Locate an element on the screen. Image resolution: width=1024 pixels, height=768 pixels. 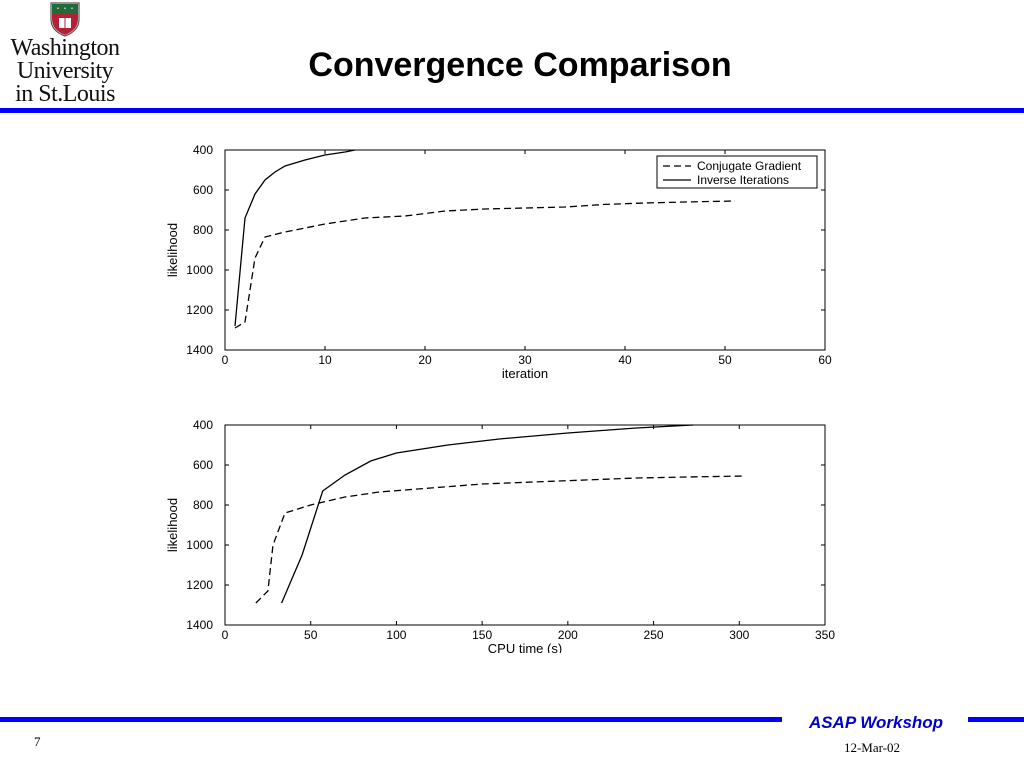
legend-label: Conjugate Gradient is located at coordinates (749, 166).